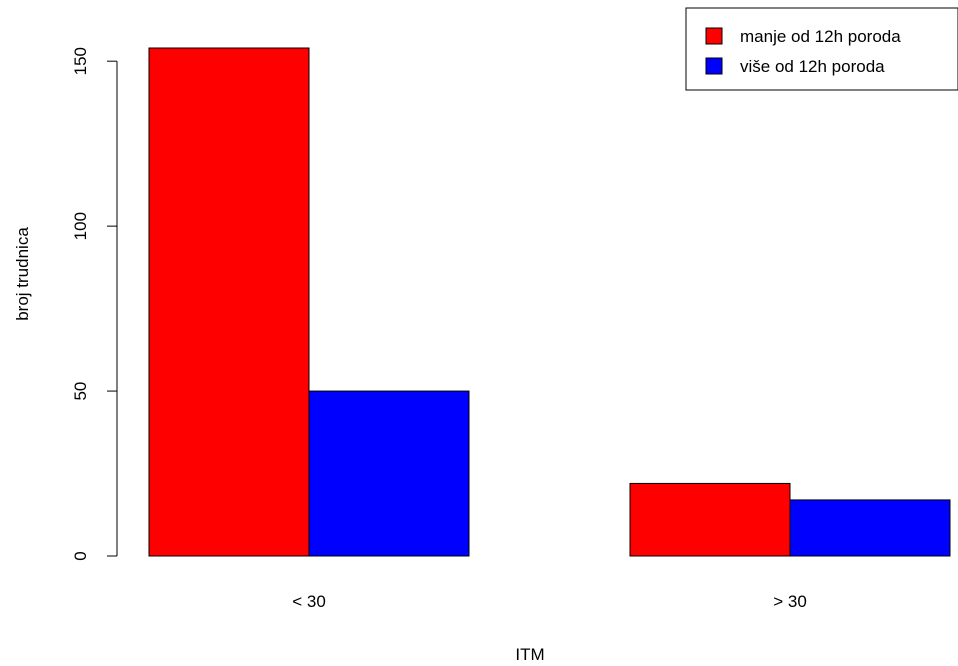  I want to click on x-axis-category-labels: < 30 > 30, so click(549, 601).